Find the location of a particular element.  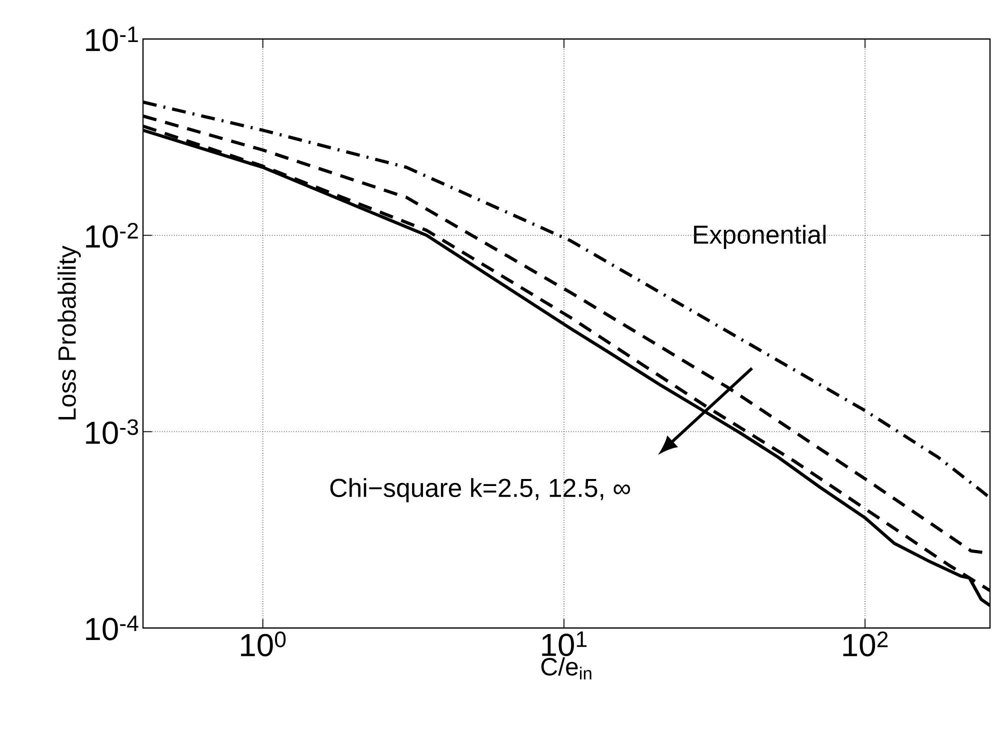

y-axis-title: Loss Probability is located at coordinates (69, 333).